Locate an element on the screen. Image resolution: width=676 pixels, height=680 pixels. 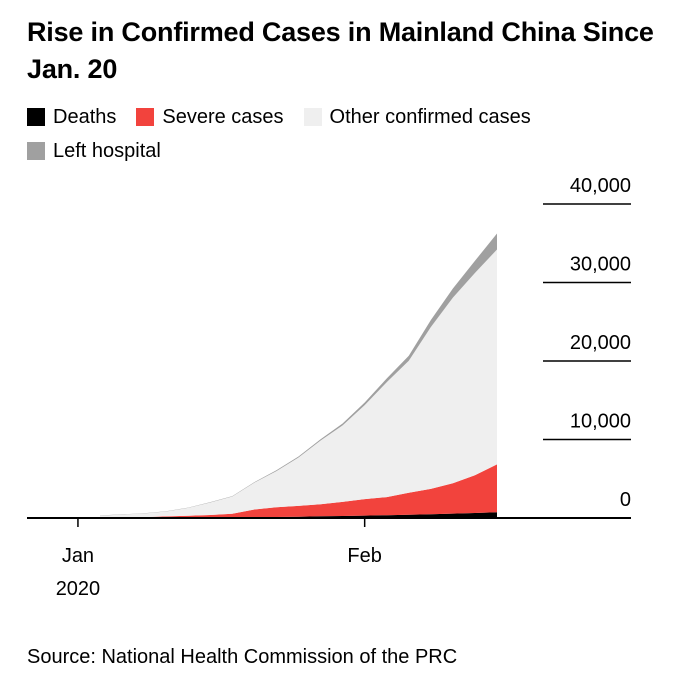
y-tick-label-0: 0 is located at coordinates (625, 500).